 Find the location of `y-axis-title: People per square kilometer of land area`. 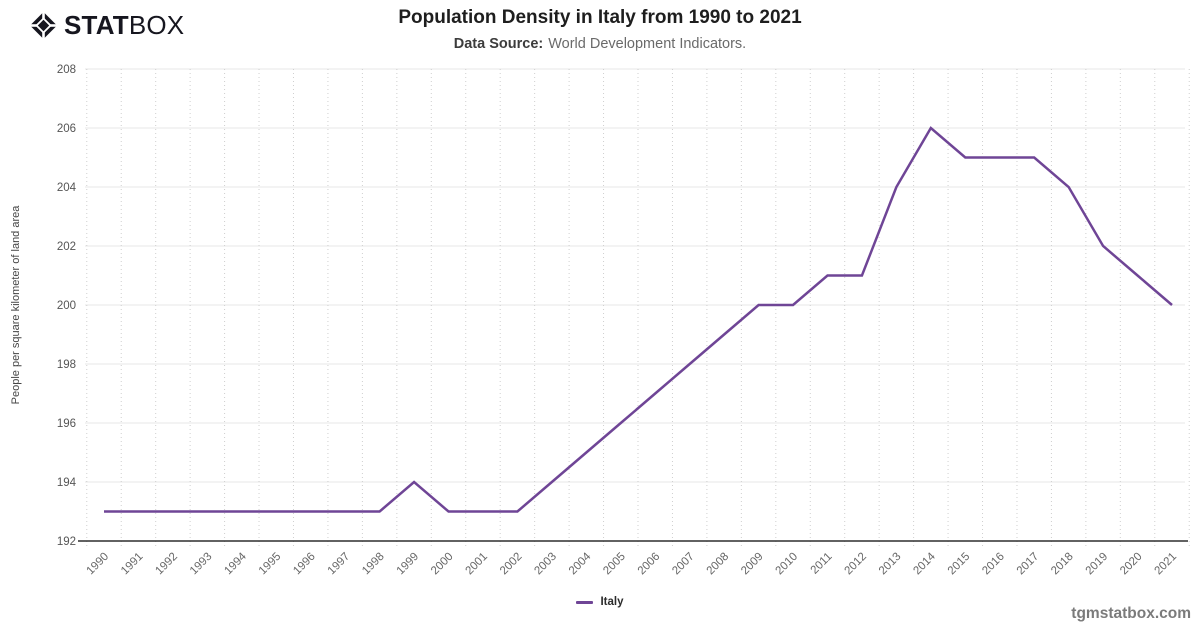

y-axis-title: People per square kilometer of land area is located at coordinates (16, 305).